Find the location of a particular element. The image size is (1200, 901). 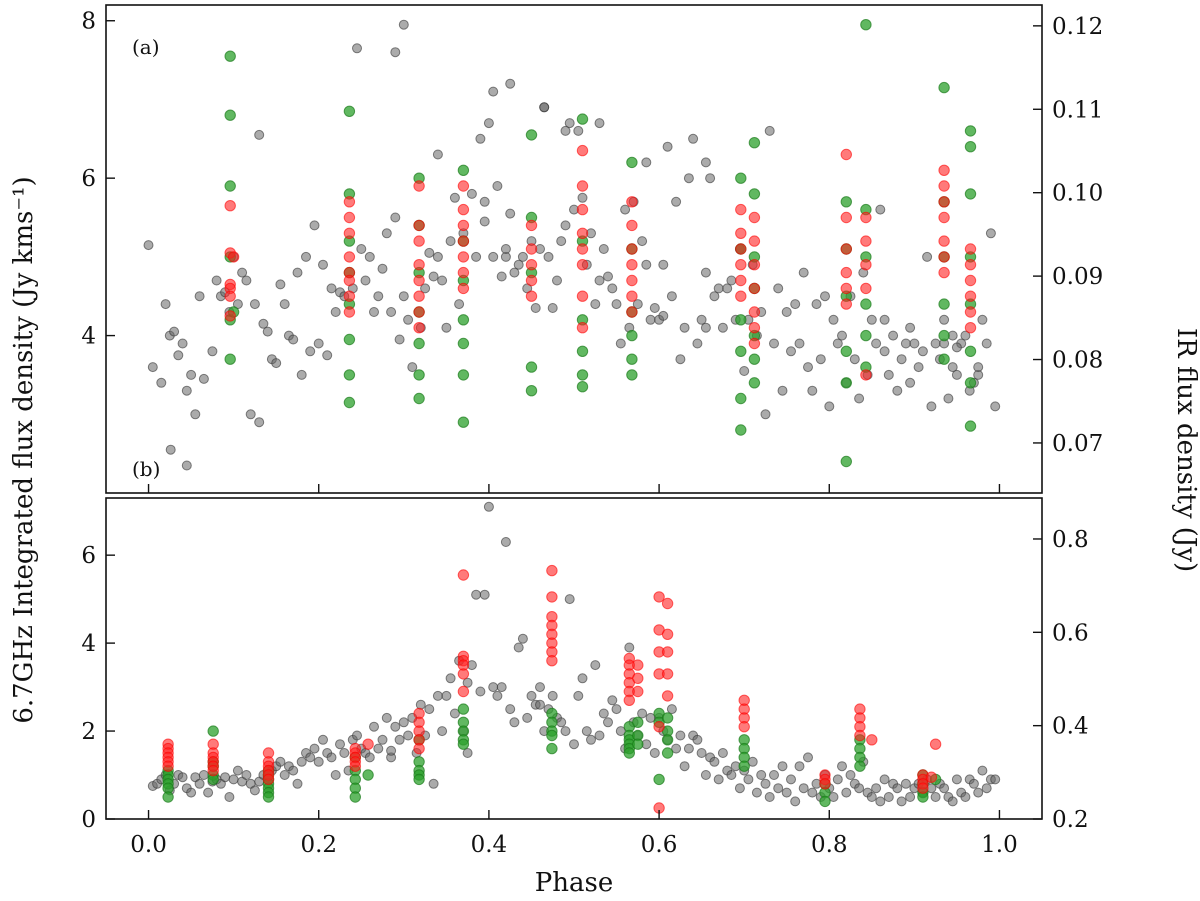

panel-b-label: (b) is located at coordinates (146, 469).